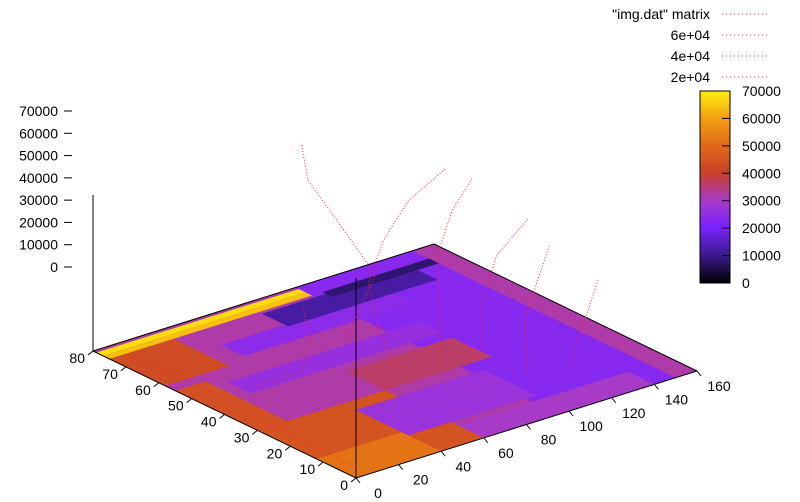 The width and height of the screenshot is (800, 502). I want to click on x-tick-label-4: 80, so click(549, 440).